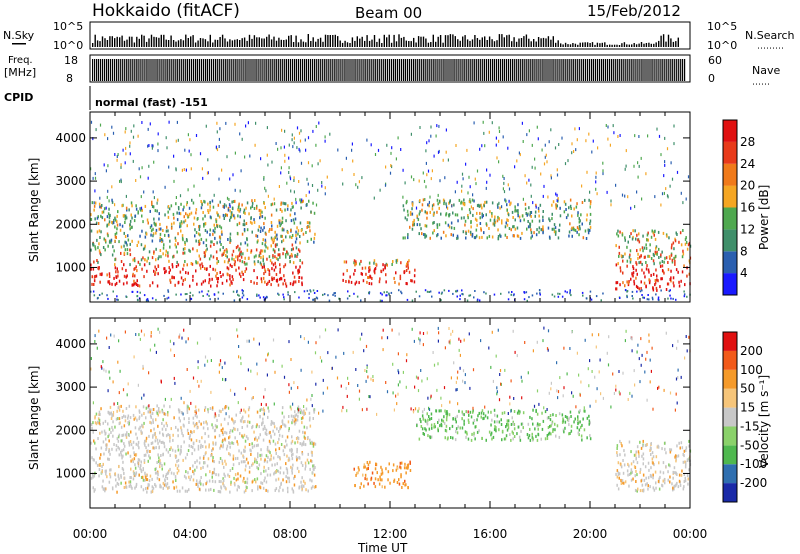 The image size is (800, 554). Describe the element at coordinates (722, 45) in the screenshot. I see `nsearch-tick-low: 10^0` at that location.